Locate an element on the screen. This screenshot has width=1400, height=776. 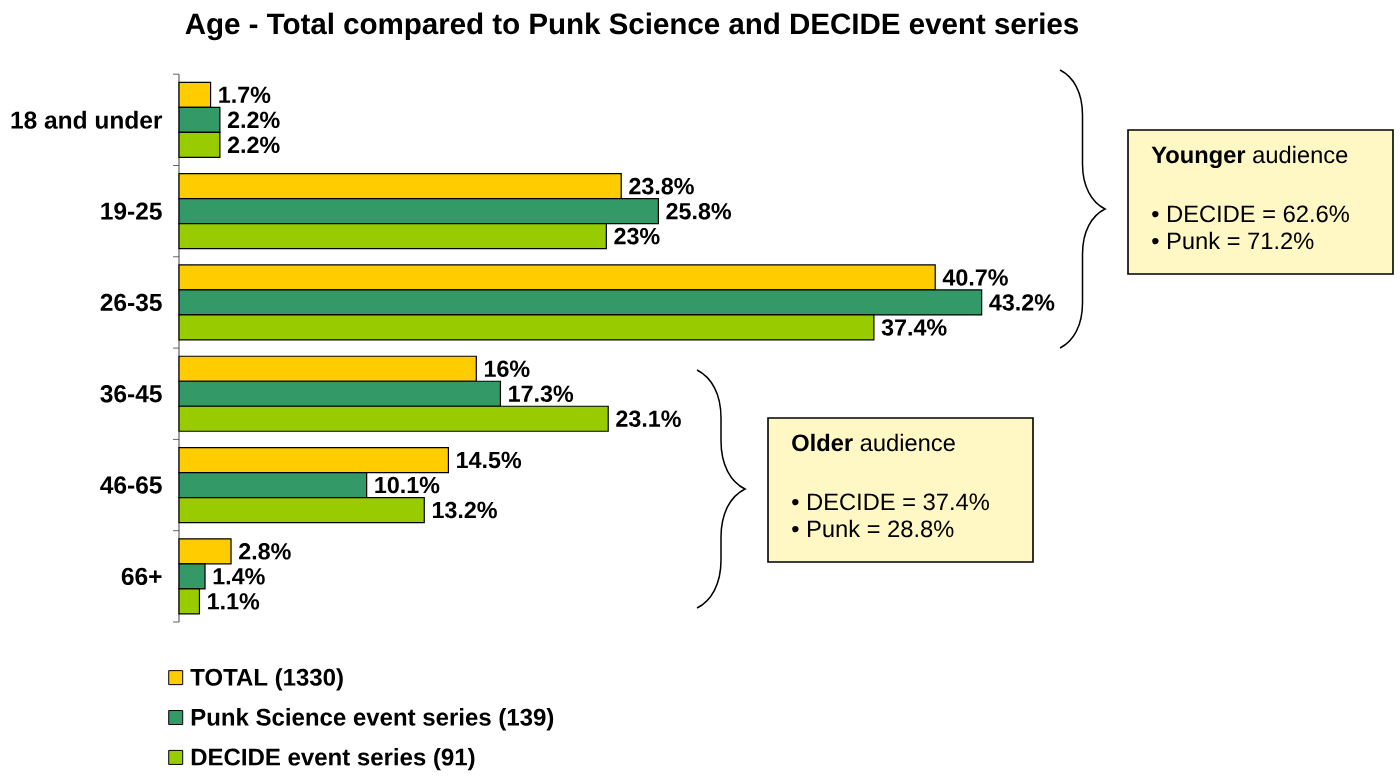
y-tick-label: 18 and under is located at coordinates (87, 119).